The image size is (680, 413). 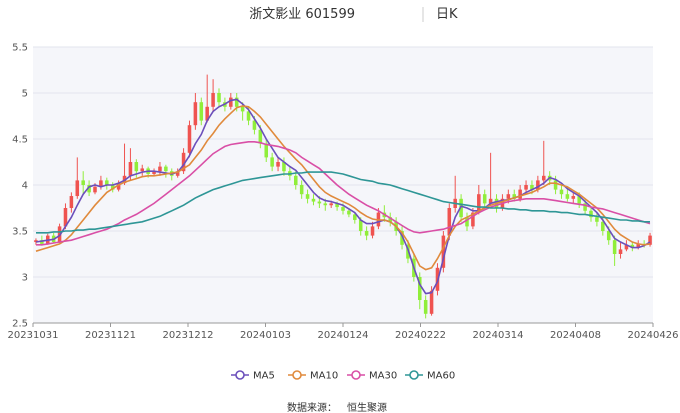 What do you see at coordinates (110, 335) in the screenshot?
I see `x-tick-label: 20231121` at bounding box center [110, 335].